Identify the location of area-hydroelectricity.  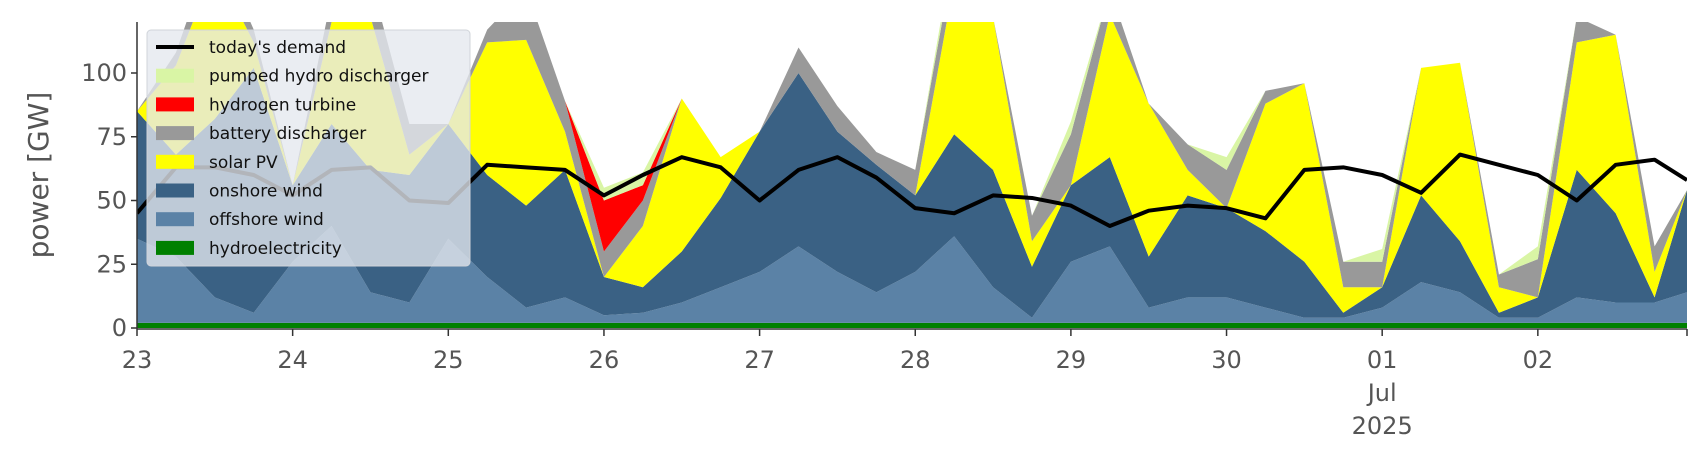
(912, 325).